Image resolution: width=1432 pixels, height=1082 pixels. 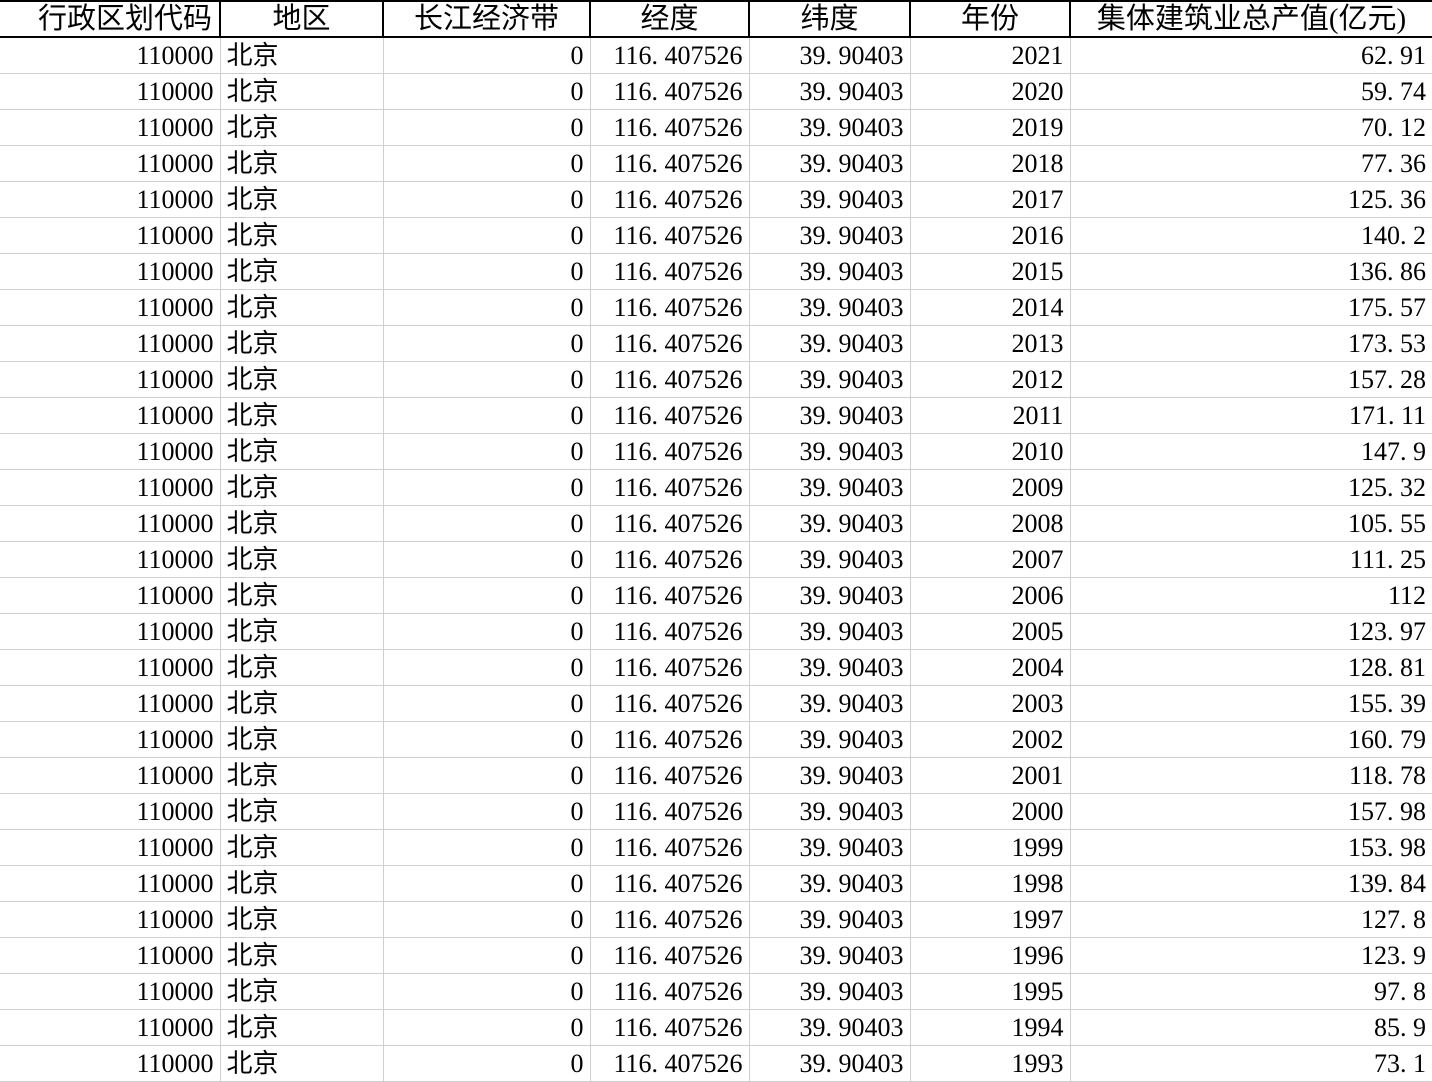 What do you see at coordinates (990, 487) in the screenshot?
I see `cell-year: 2009` at bounding box center [990, 487].